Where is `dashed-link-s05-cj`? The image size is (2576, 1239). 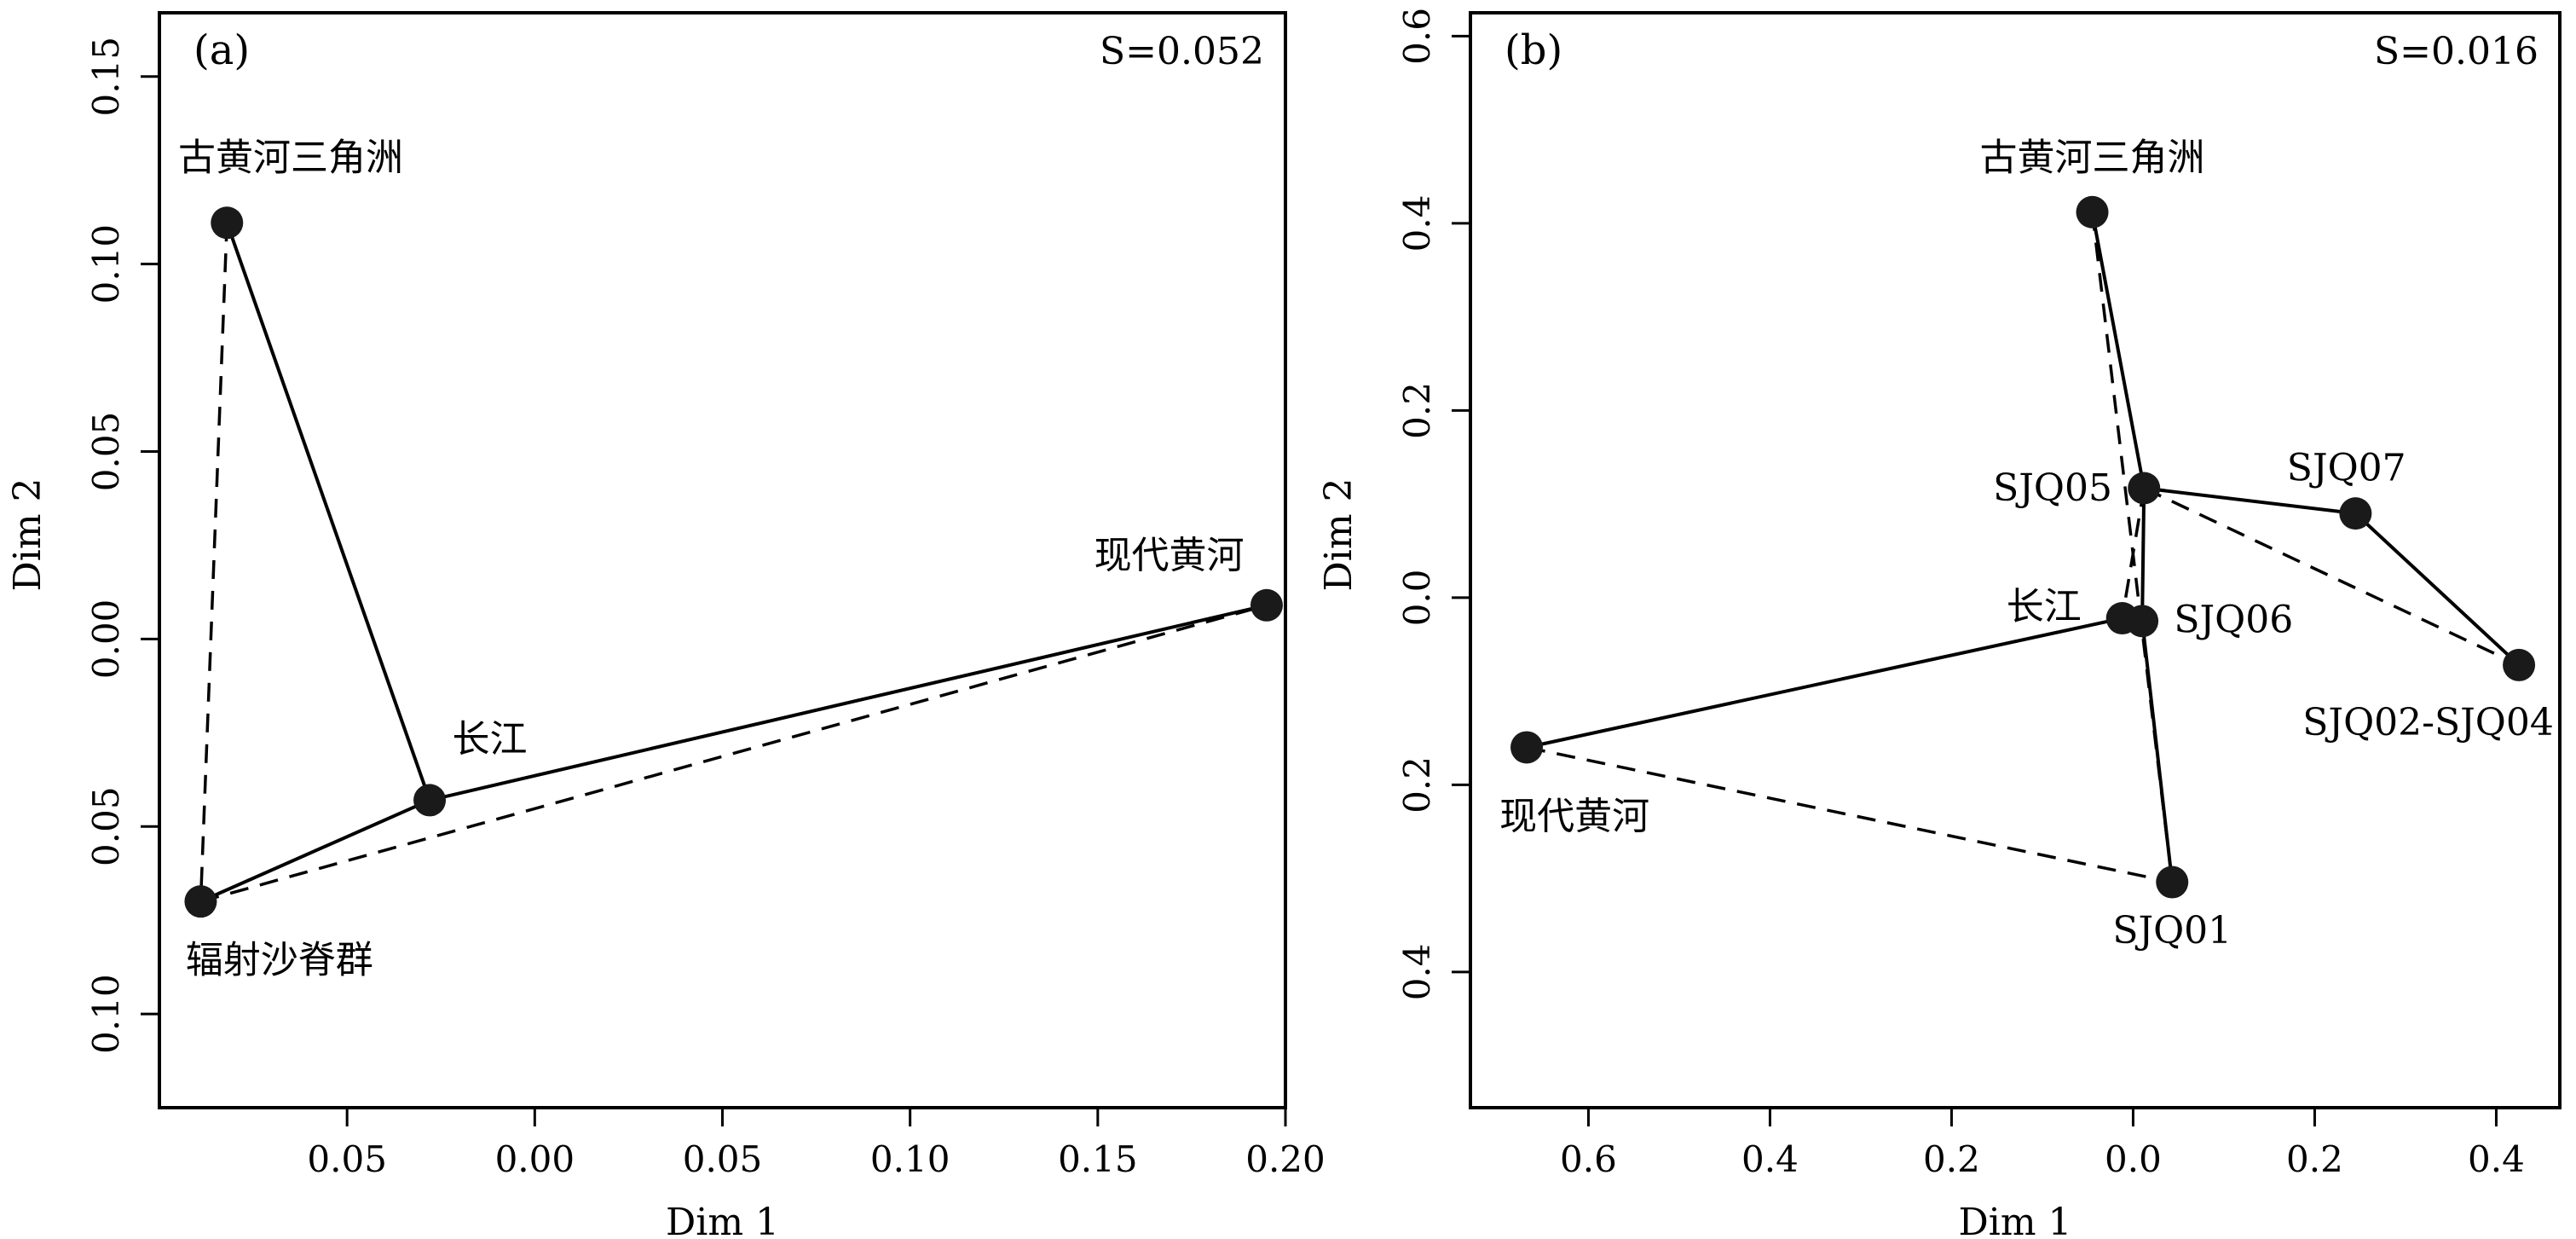
dashed-link-s05-cj is located at coordinates (2133, 553).